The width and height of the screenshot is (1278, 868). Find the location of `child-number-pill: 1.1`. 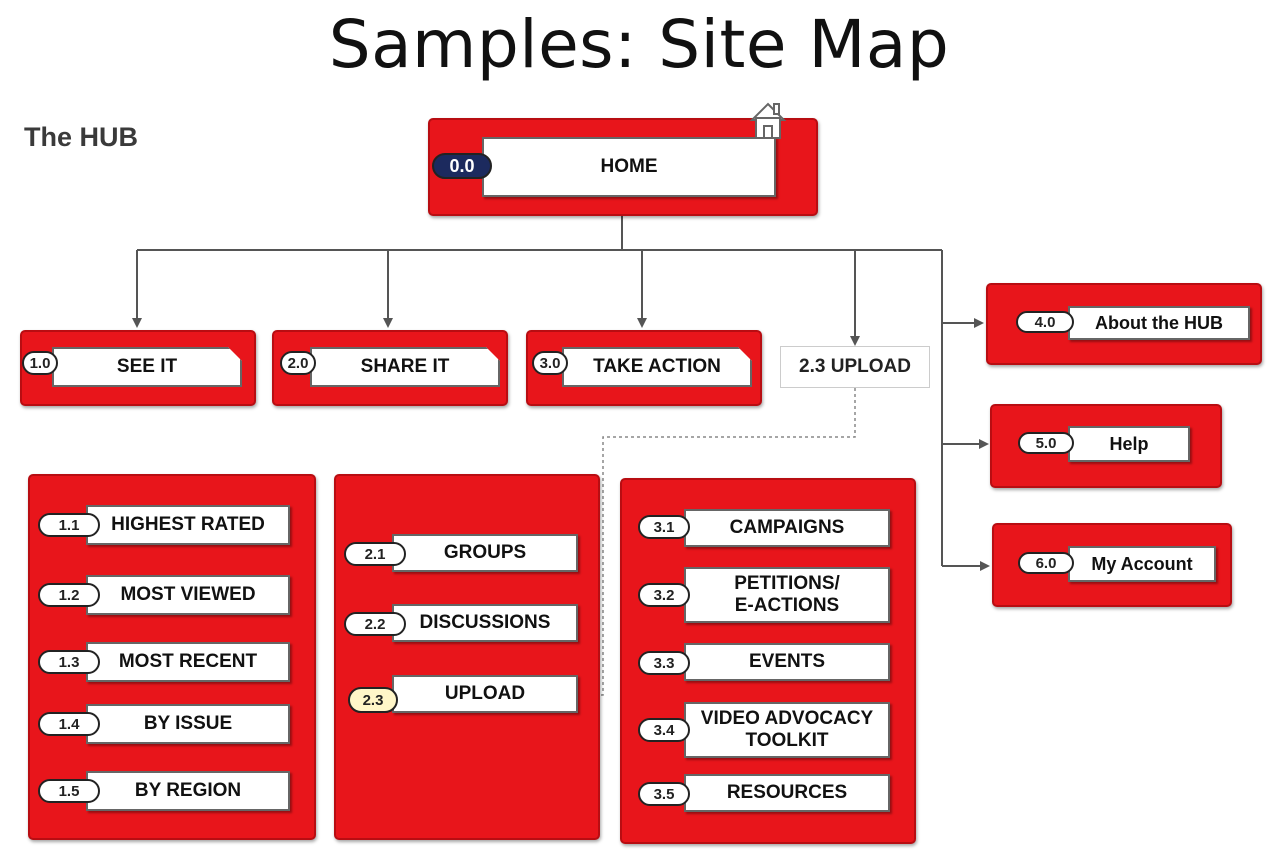

child-number-pill: 1.1 is located at coordinates (69, 525).